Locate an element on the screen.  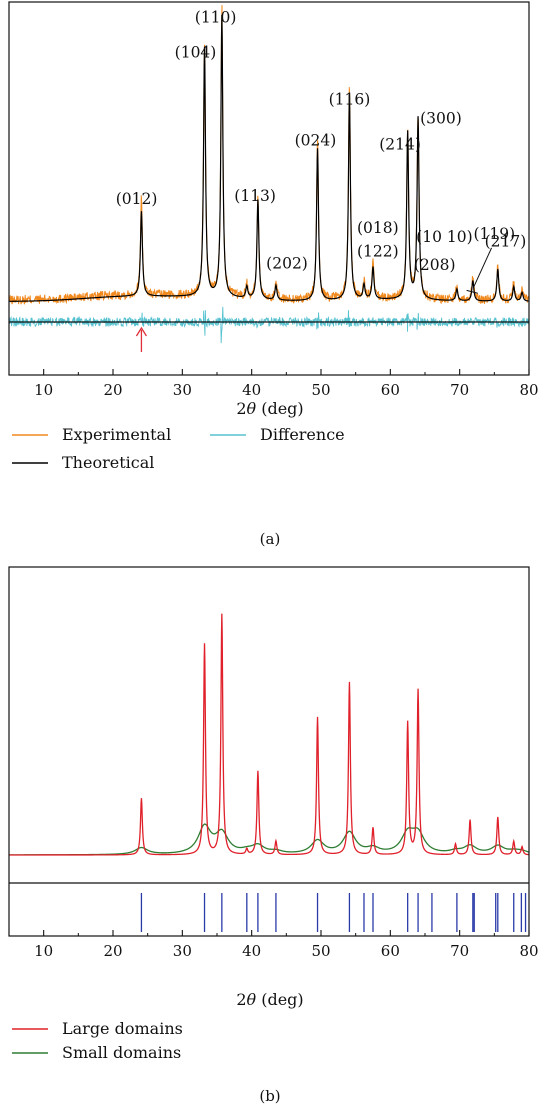
peak-label: (300) is located at coordinates (441, 118).